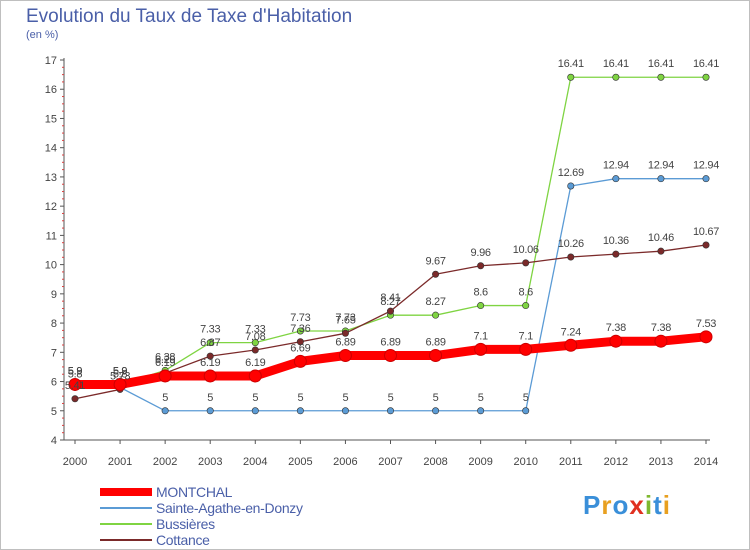 Image resolution: width=750 pixels, height=550 pixels. I want to click on y-tick-label: 14, so click(51, 149).